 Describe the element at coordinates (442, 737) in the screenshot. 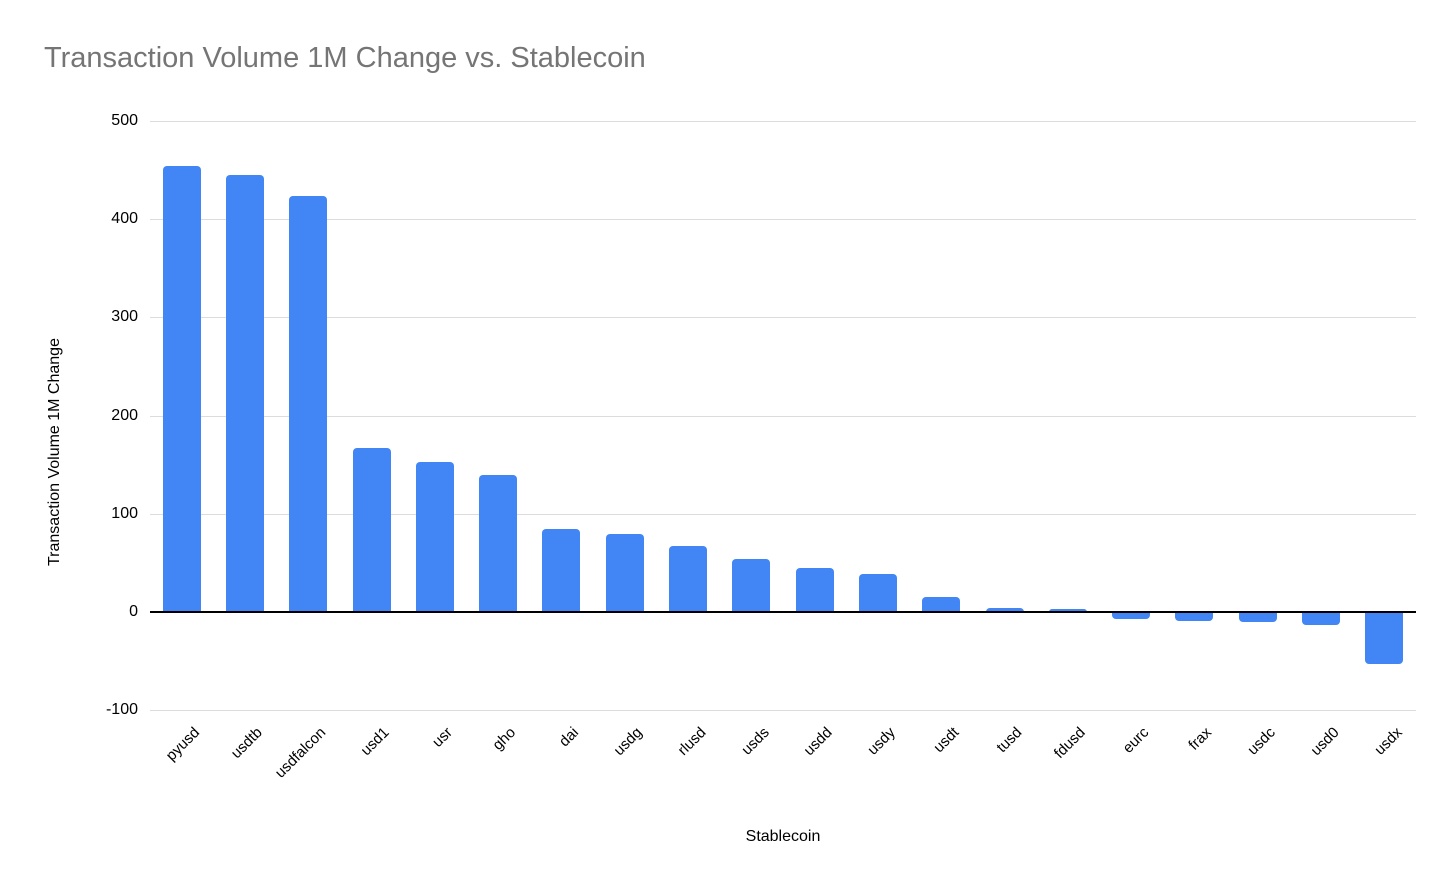

I see `x-tick-label-usr: usr` at that location.